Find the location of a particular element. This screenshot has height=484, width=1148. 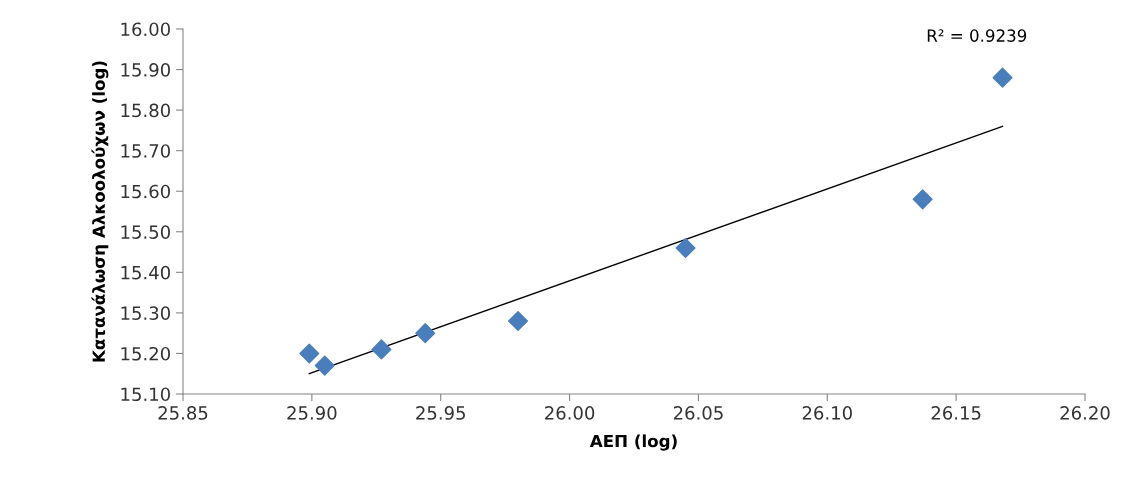

y-tick-label: 16.00 is located at coordinates (145, 29).